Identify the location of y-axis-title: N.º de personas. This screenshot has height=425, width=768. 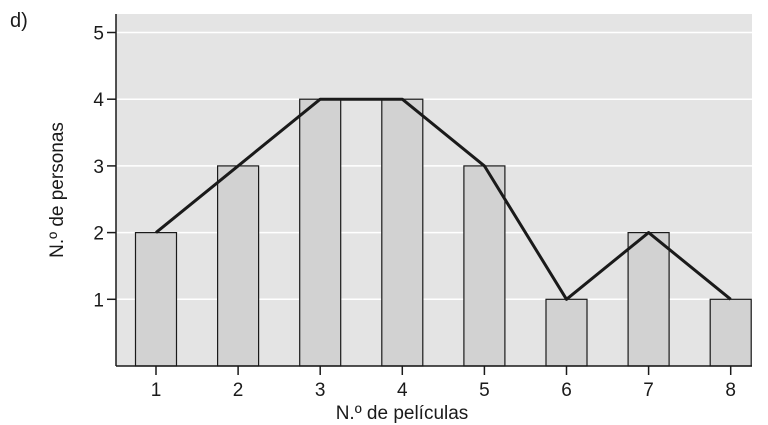
(57, 190).